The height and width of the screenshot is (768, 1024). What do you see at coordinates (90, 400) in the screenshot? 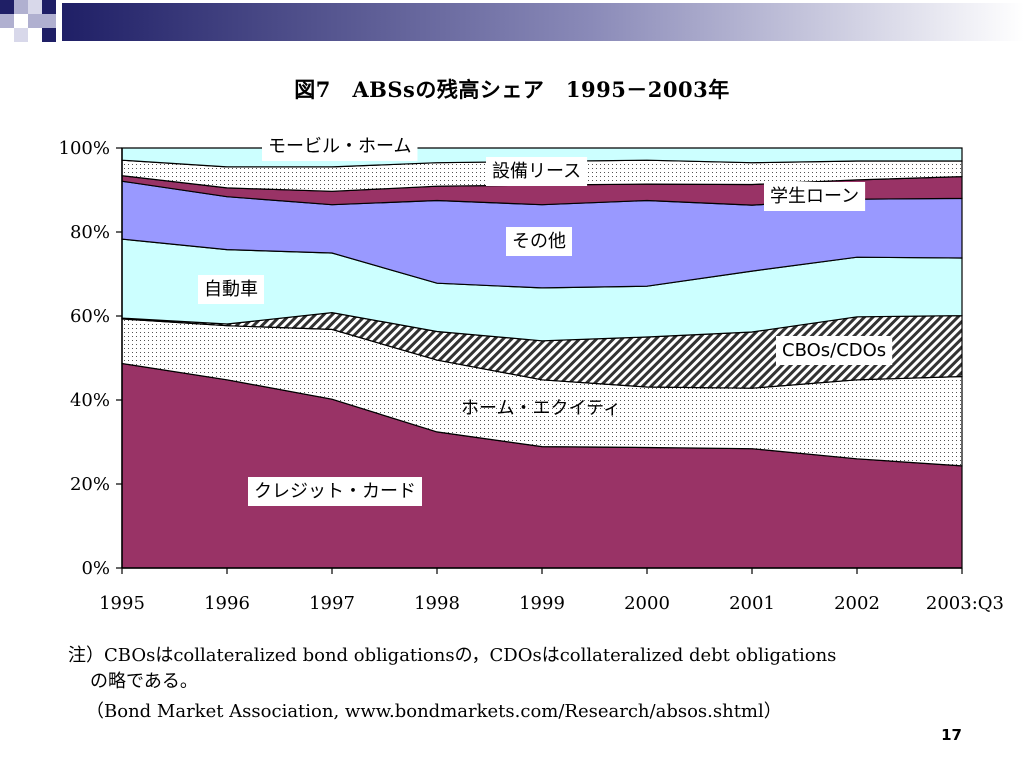
I see `y-tick-label: 40%` at bounding box center [90, 400].